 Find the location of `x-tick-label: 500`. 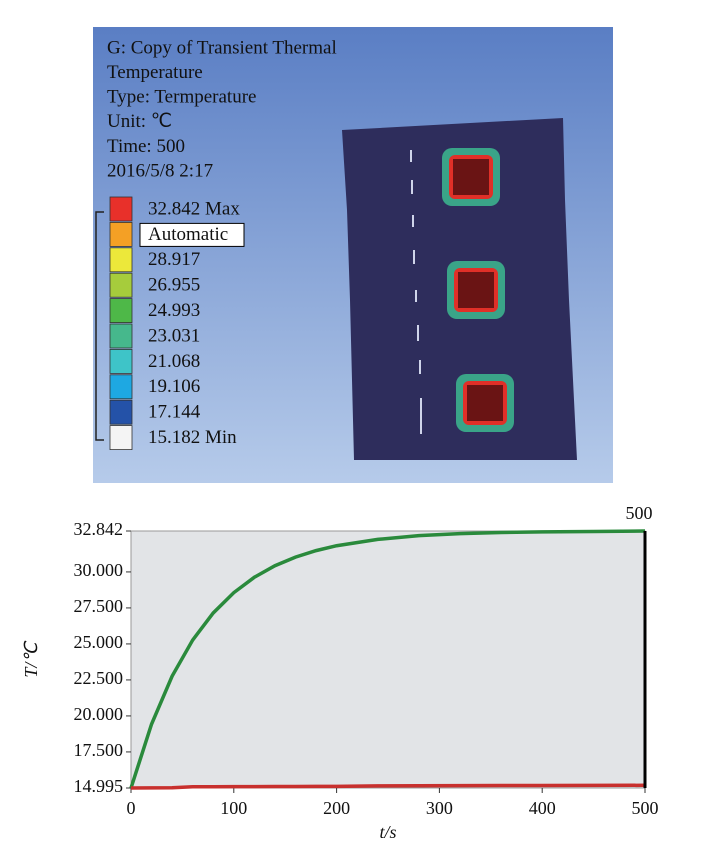

x-tick-label: 500 is located at coordinates (645, 808).